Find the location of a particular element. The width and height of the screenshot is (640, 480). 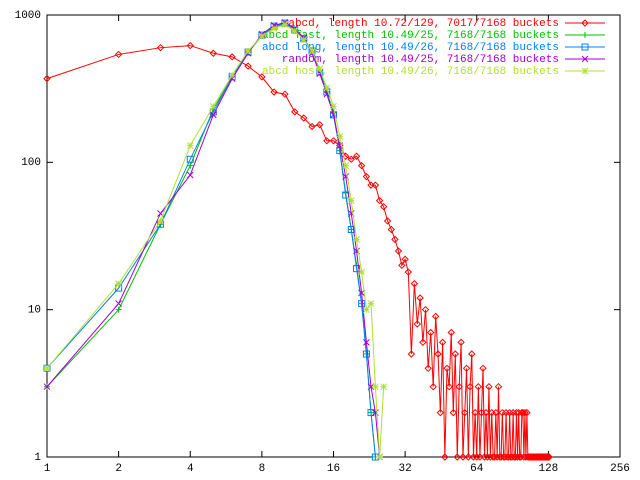

x-tick-label: 128 is located at coordinates (548, 469).